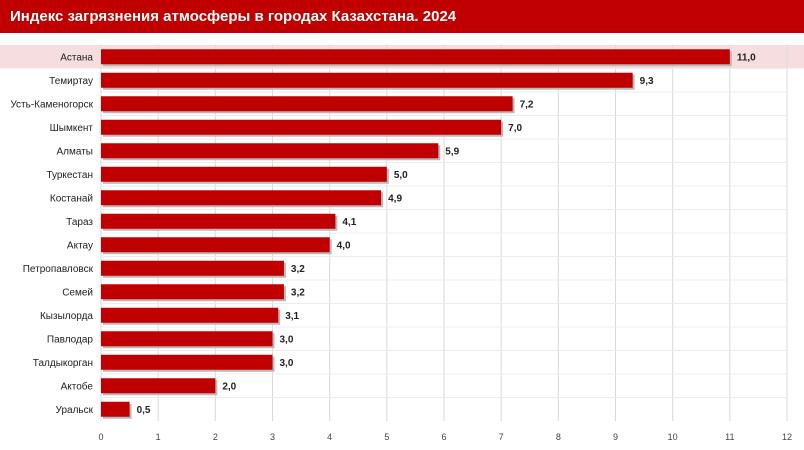 This screenshot has width=804, height=450. What do you see at coordinates (77, 386) in the screenshot?
I see `category-label: Актобе` at bounding box center [77, 386].